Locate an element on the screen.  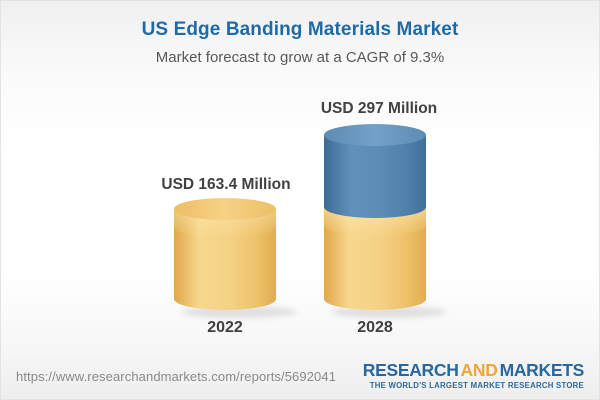
x-label-2022: 2022 is located at coordinates (225, 327).